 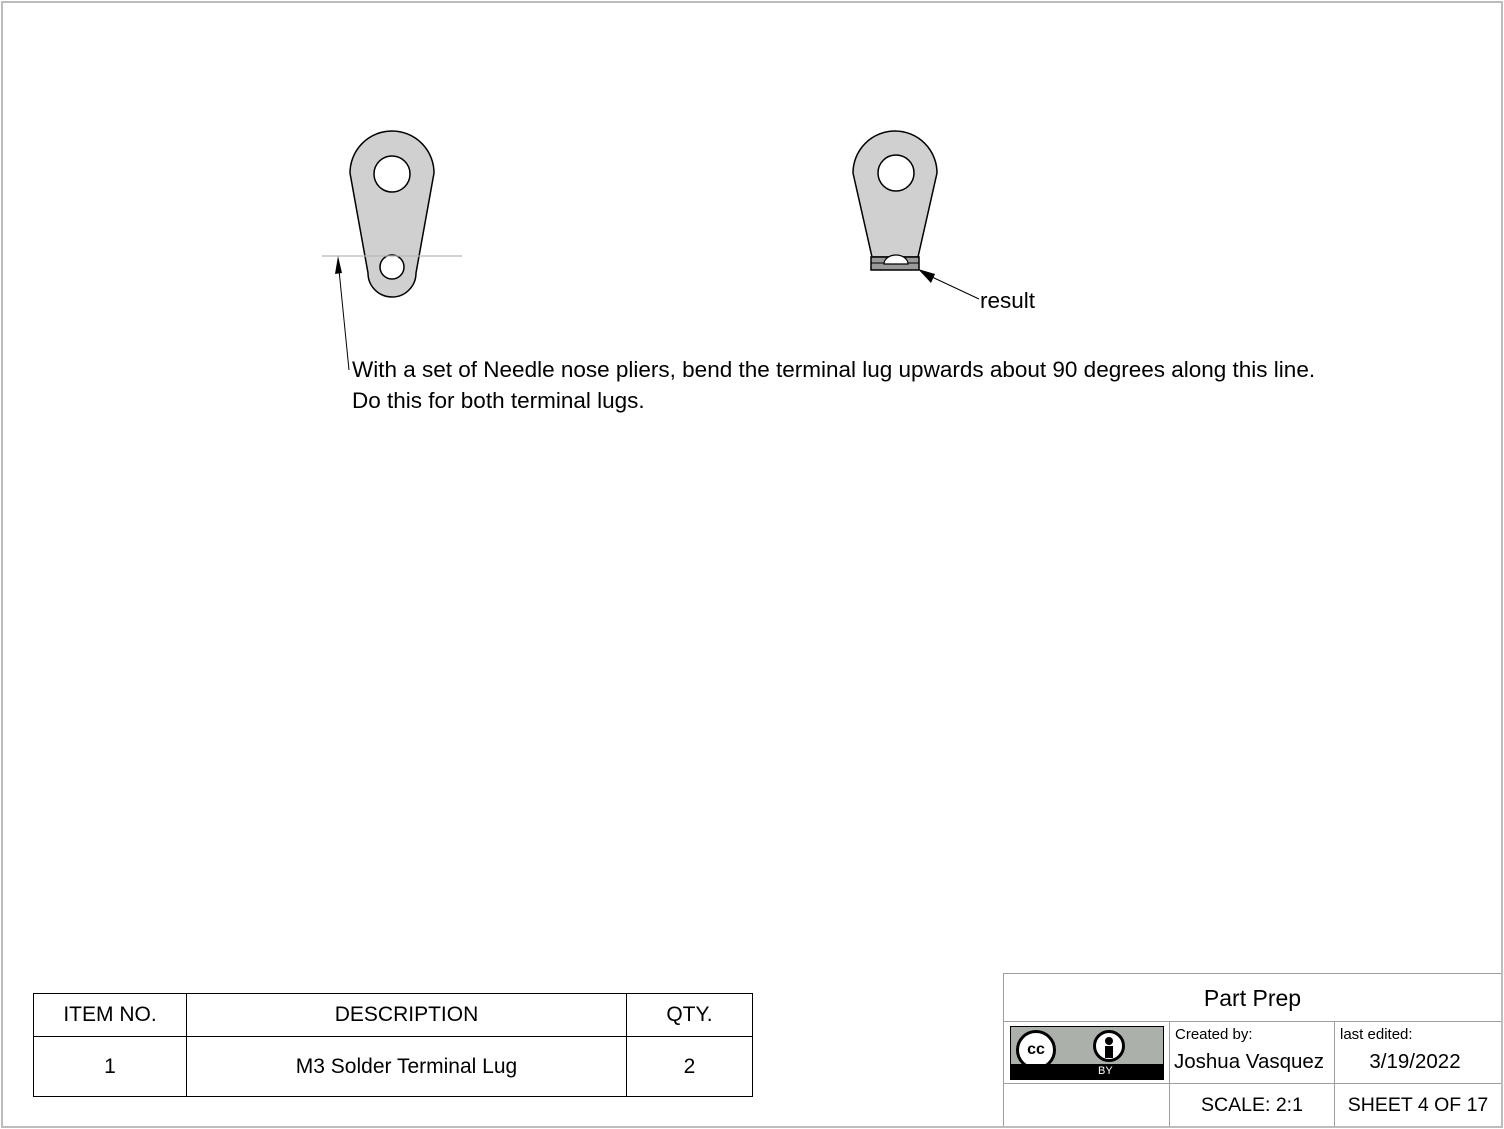 I want to click on bom-header-description: DESCRIPTION, so click(x=406, y=1015).